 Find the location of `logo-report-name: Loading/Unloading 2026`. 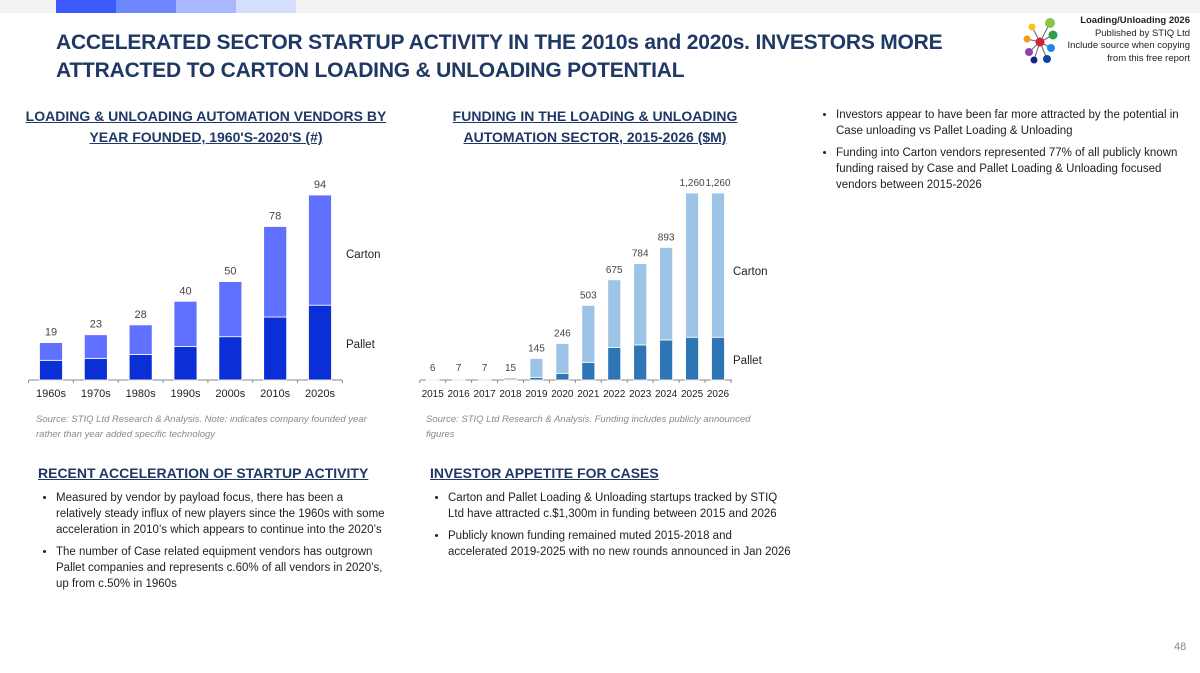

logo-report-name: Loading/Unloading 2026 is located at coordinates (1135, 20).